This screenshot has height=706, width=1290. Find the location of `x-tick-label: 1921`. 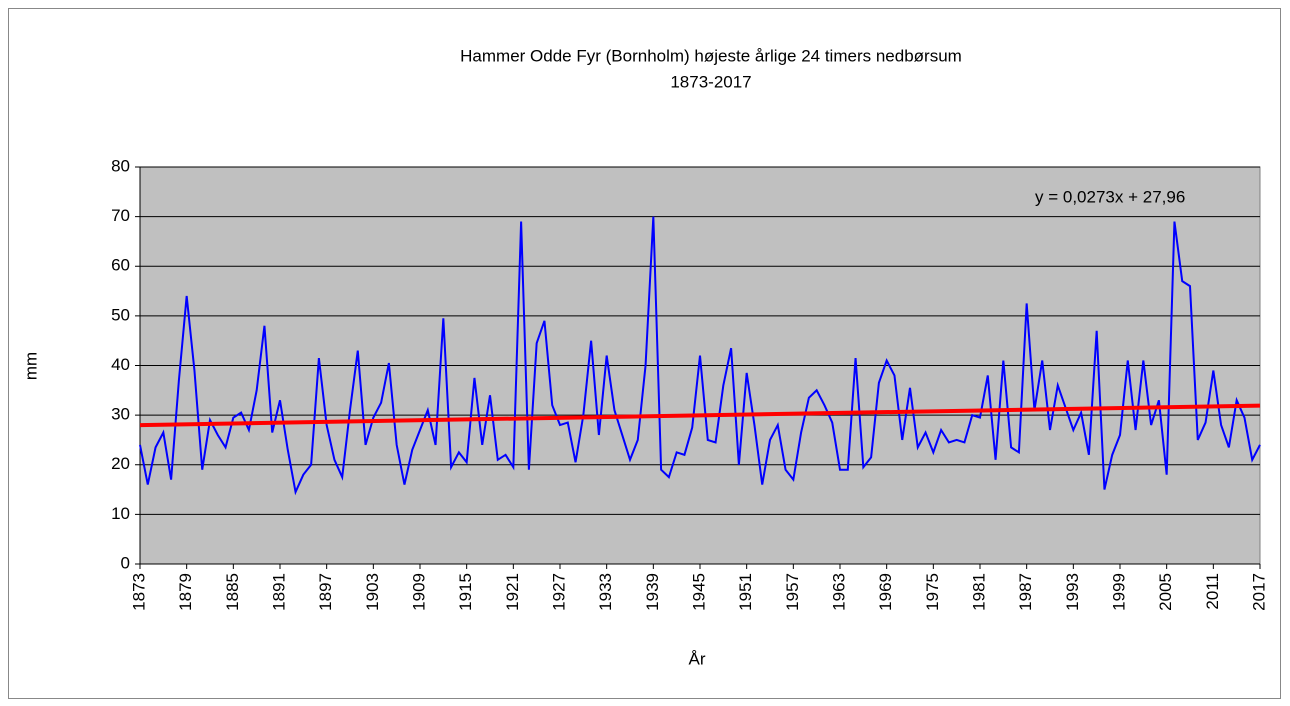

x-tick-label: 1921 is located at coordinates (512, 592).